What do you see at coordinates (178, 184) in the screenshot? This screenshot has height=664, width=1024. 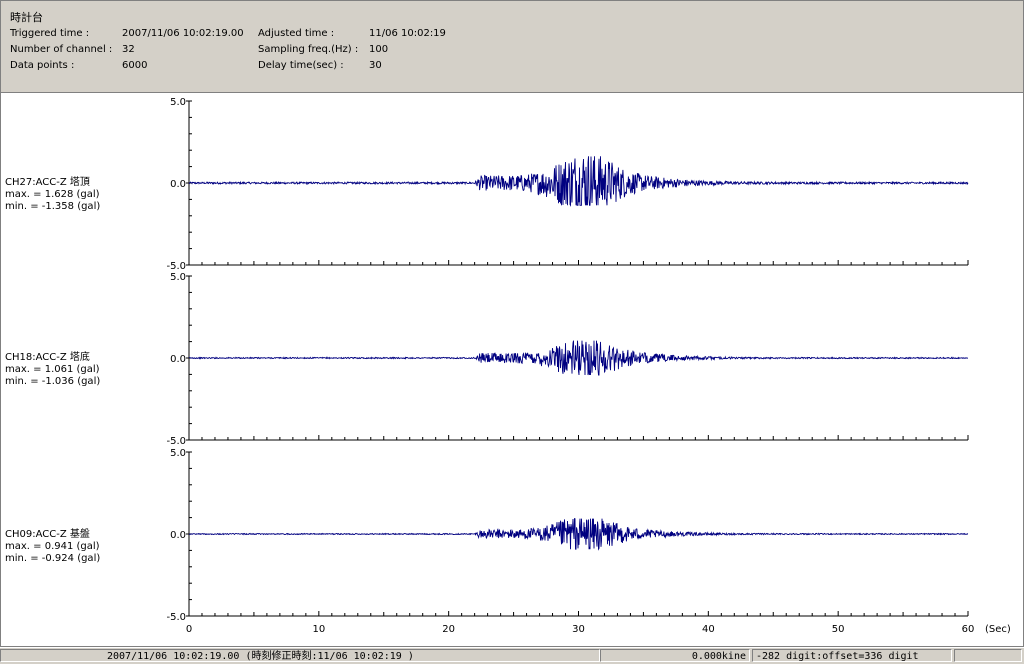 I see `panel-0-ytick-label: 0.0` at bounding box center [178, 184].